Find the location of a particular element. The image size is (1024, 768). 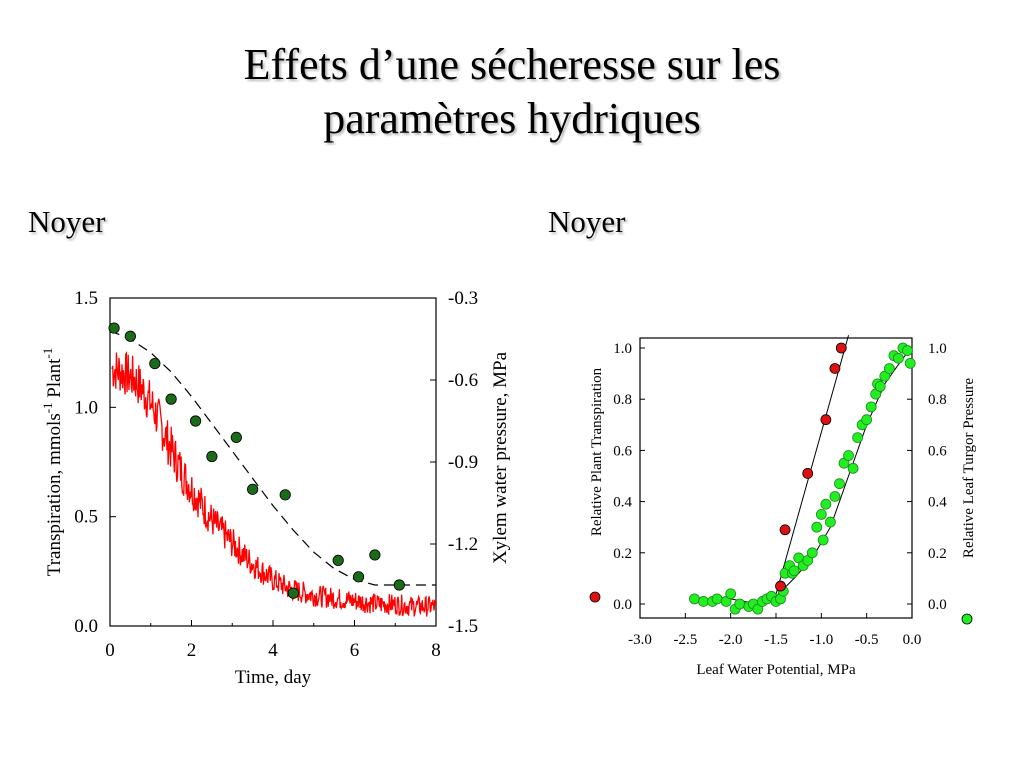

red-transpiration-line is located at coordinates (274, 484).